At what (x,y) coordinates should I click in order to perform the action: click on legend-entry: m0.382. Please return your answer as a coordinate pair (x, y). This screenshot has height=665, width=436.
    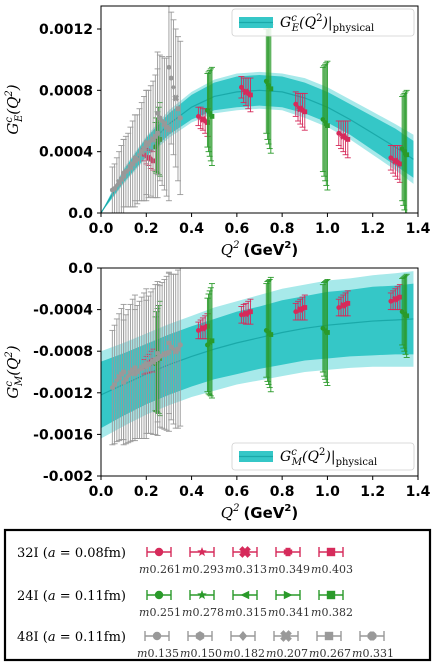
    Looking at the image, I should click on (332, 604).